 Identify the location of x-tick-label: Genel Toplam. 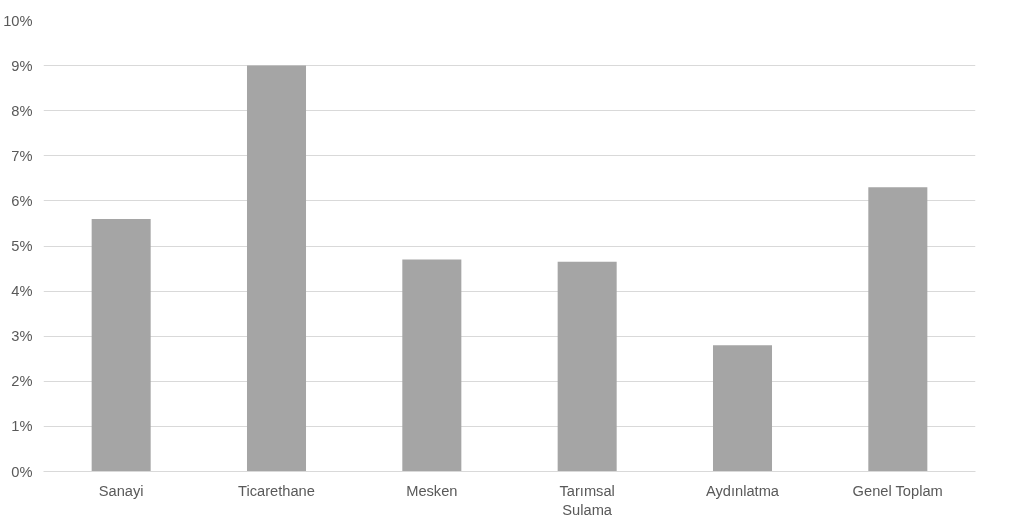
(897, 490).